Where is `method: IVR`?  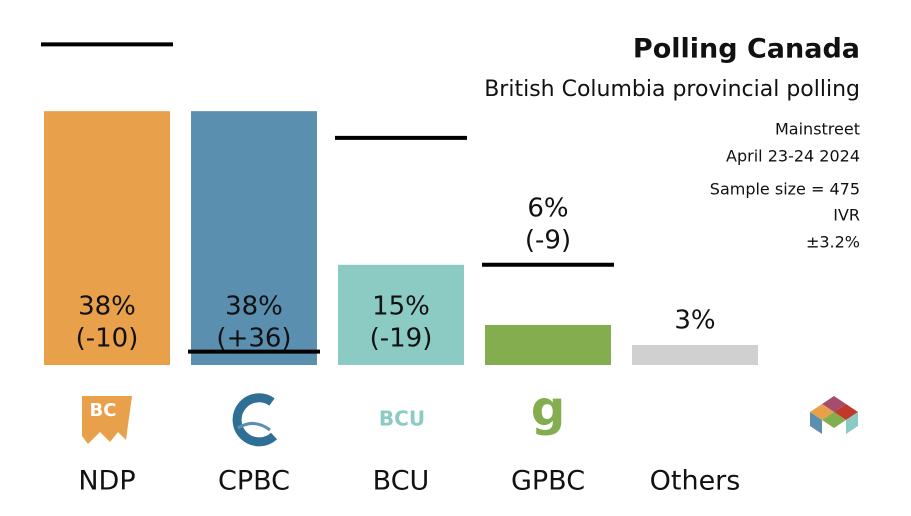 method: IVR is located at coordinates (846, 215).